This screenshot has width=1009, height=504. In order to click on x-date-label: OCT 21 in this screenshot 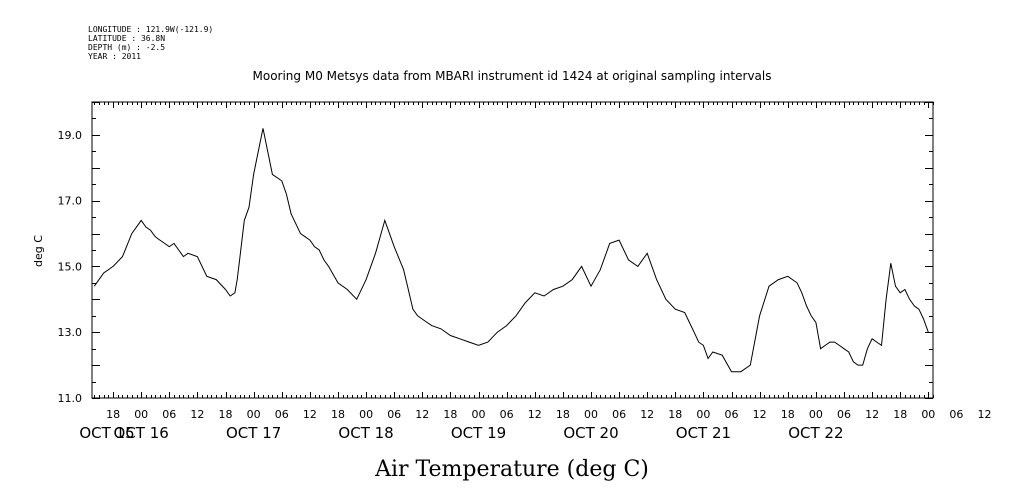, I will do `click(703, 433)`.